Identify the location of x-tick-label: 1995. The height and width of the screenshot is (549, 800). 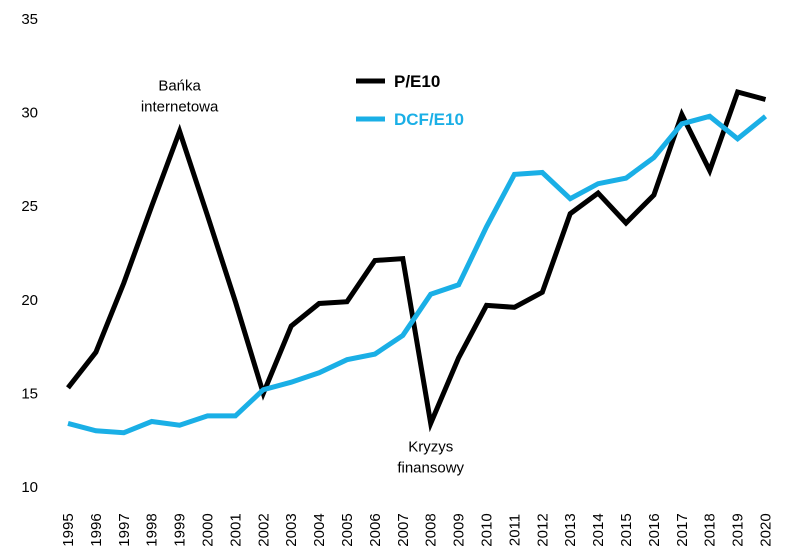
(68, 529).